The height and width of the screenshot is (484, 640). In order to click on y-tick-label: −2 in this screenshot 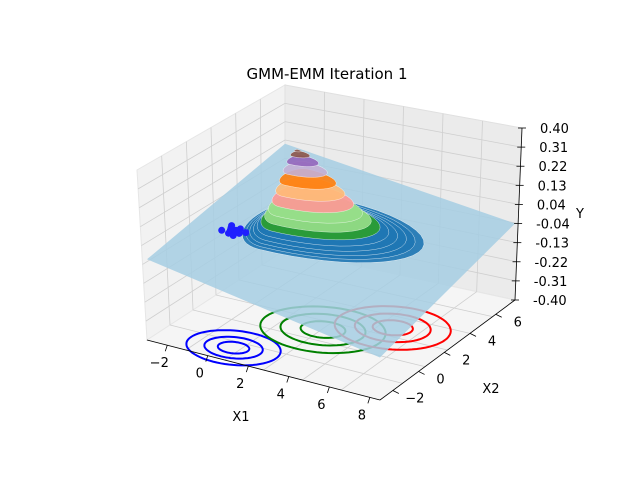, I will do `click(414, 398)`.